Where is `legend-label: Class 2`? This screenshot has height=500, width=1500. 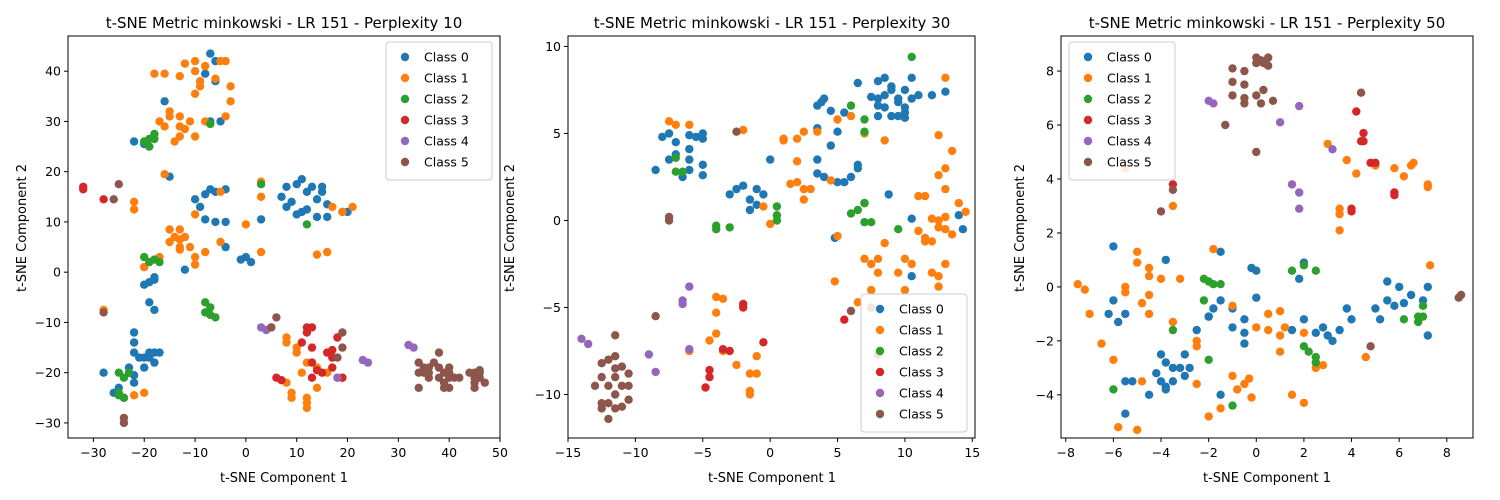
legend-label: Class 2 is located at coordinates (446, 99).